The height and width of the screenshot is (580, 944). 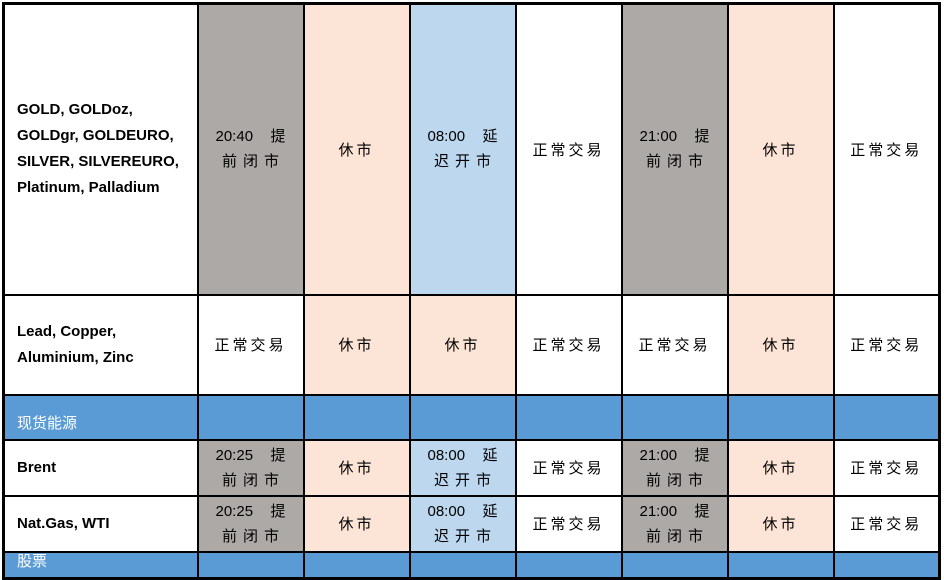 What do you see at coordinates (250, 137) in the screenshot?
I see `cell-time-line: 20:40 提` at bounding box center [250, 137].